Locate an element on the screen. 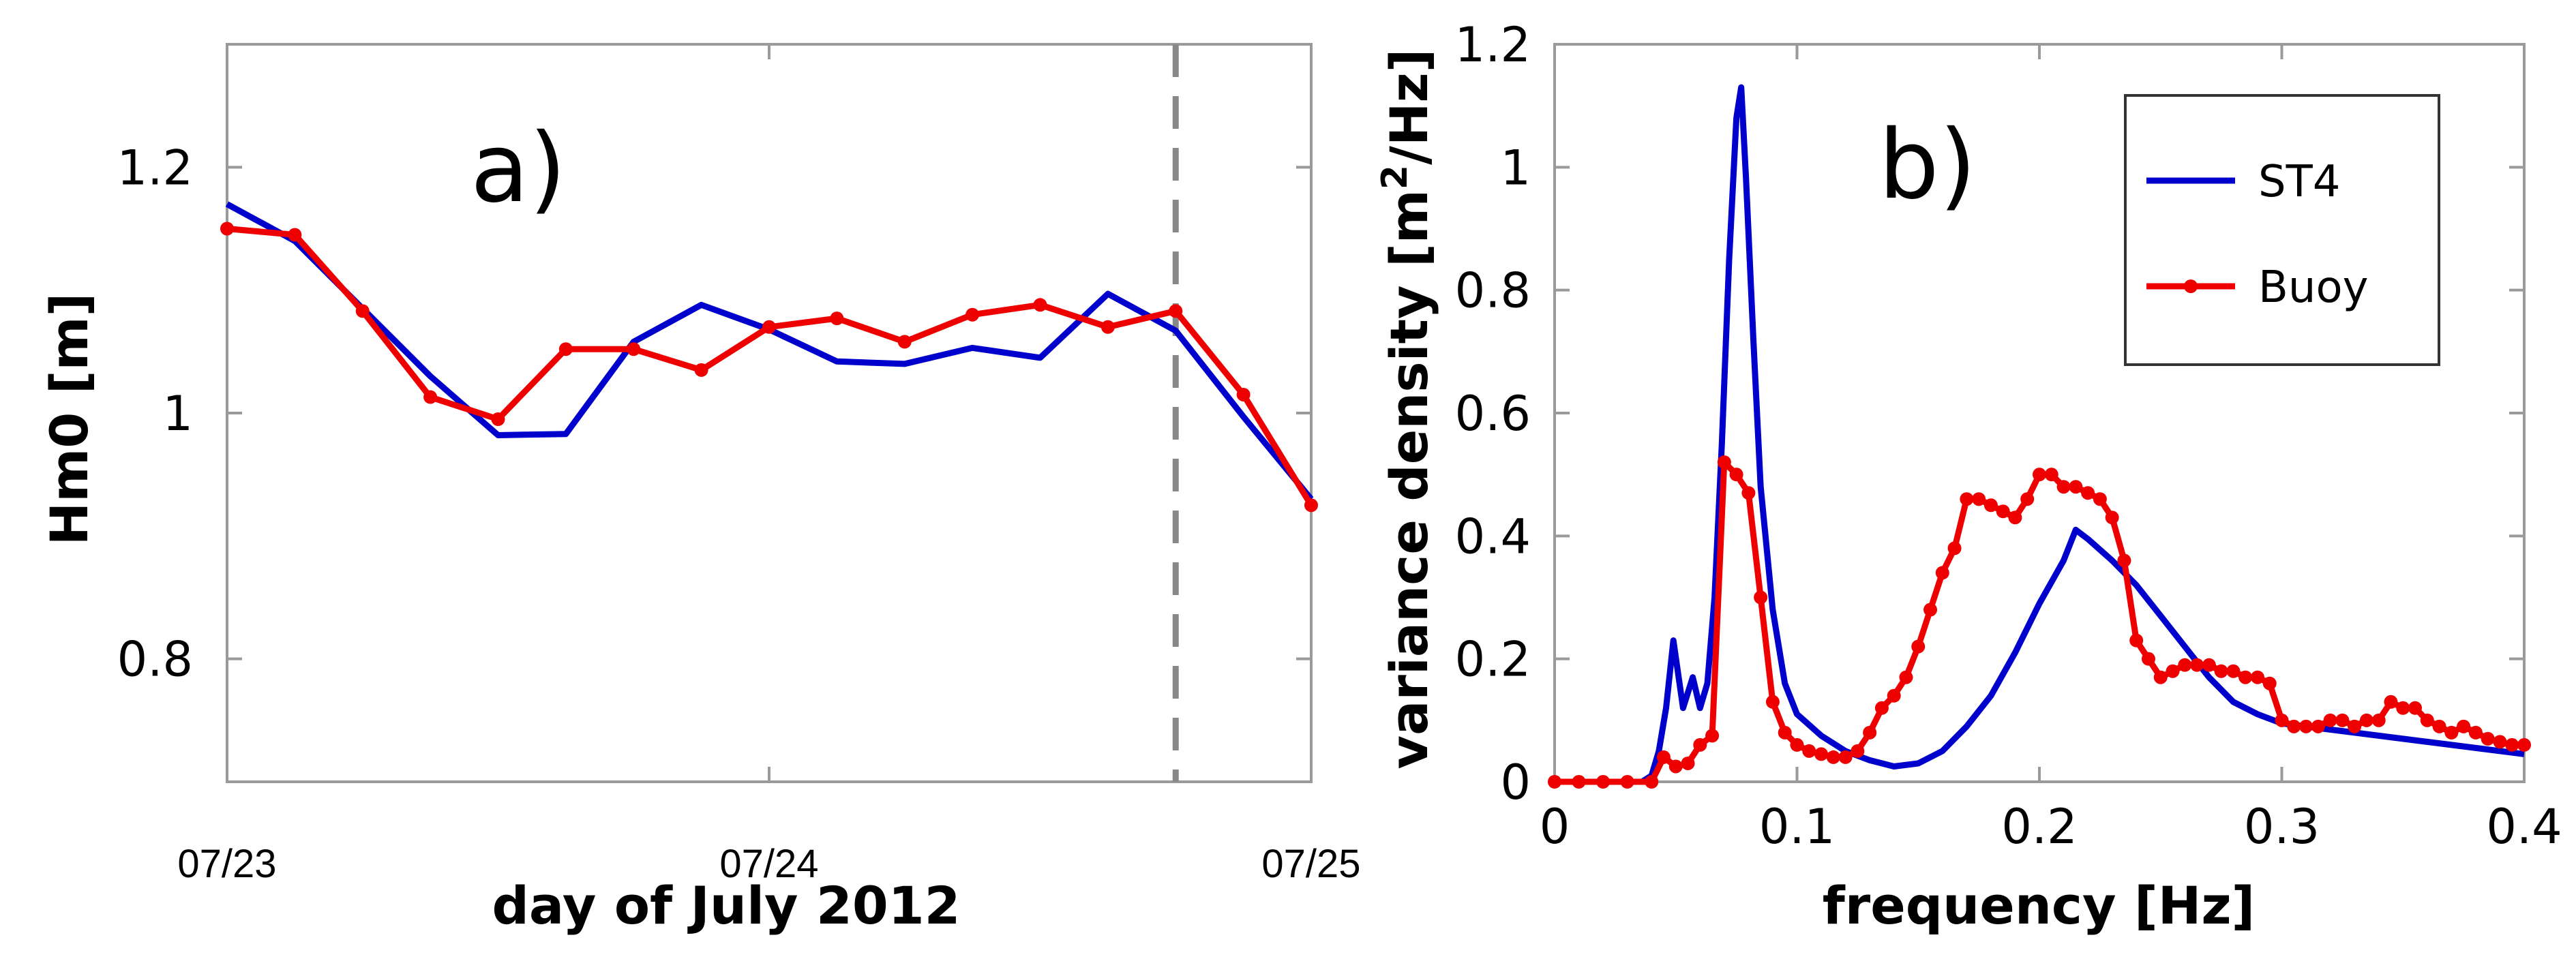 This screenshot has width=2576, height=959. legend-box is located at coordinates (2282, 230).